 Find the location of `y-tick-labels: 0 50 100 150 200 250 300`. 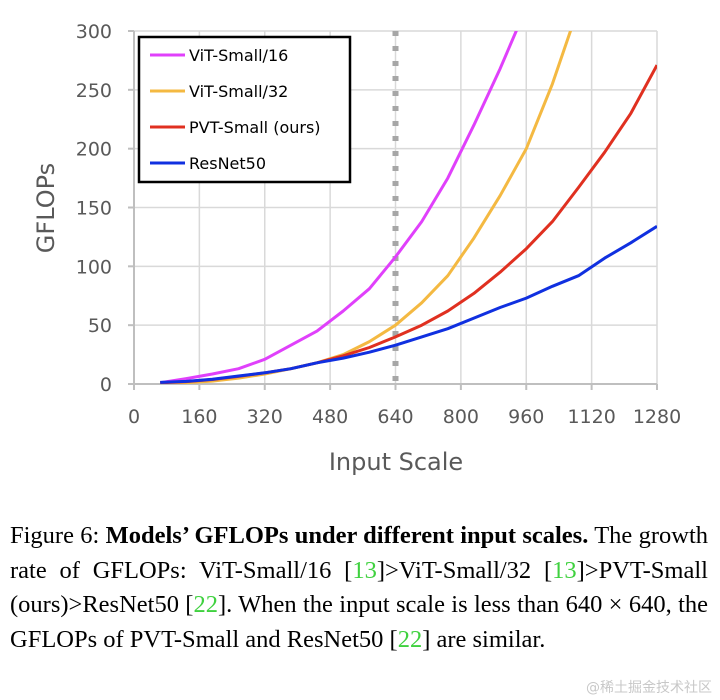

y-tick-labels: 0 50 100 150 200 250 300 is located at coordinates (94, 208).